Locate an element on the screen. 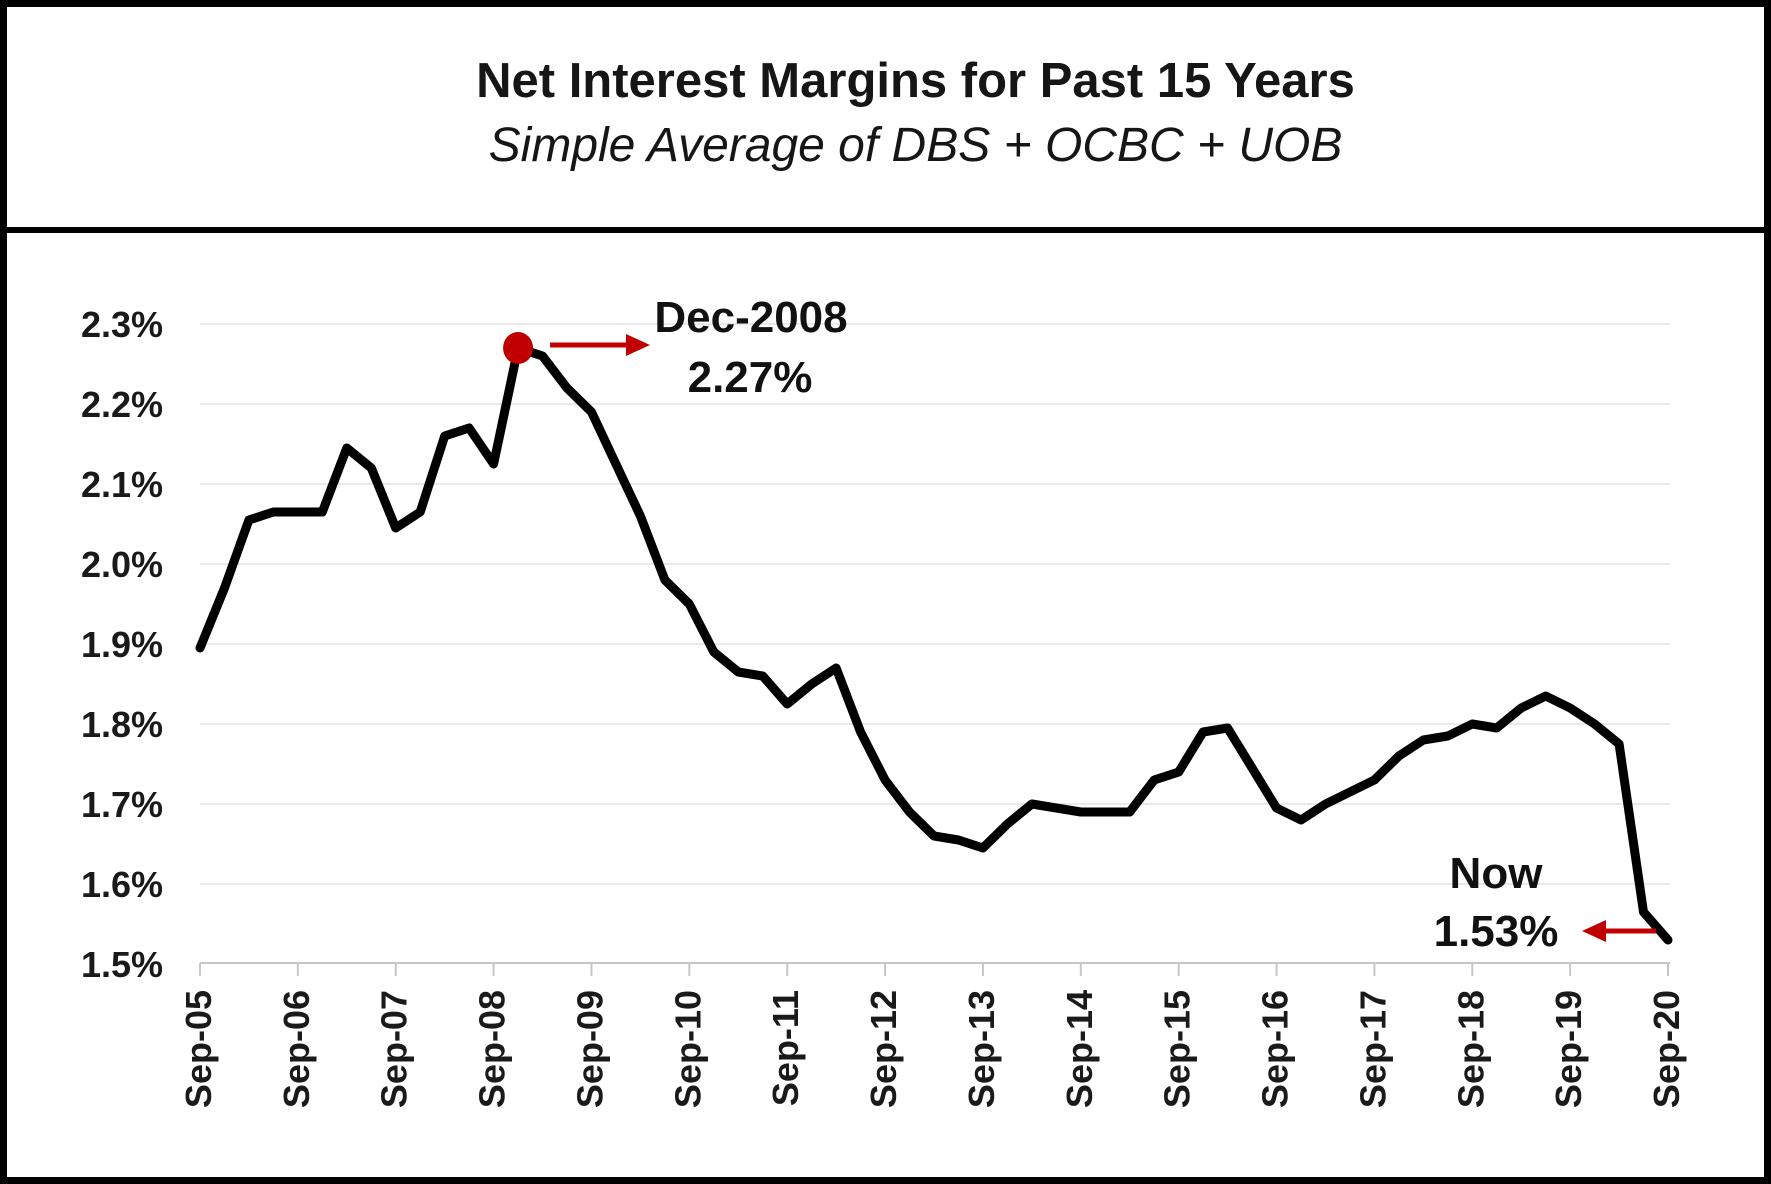 The width and height of the screenshot is (1771, 1184). y-axis-label: 1.9% is located at coordinates (122, 644).